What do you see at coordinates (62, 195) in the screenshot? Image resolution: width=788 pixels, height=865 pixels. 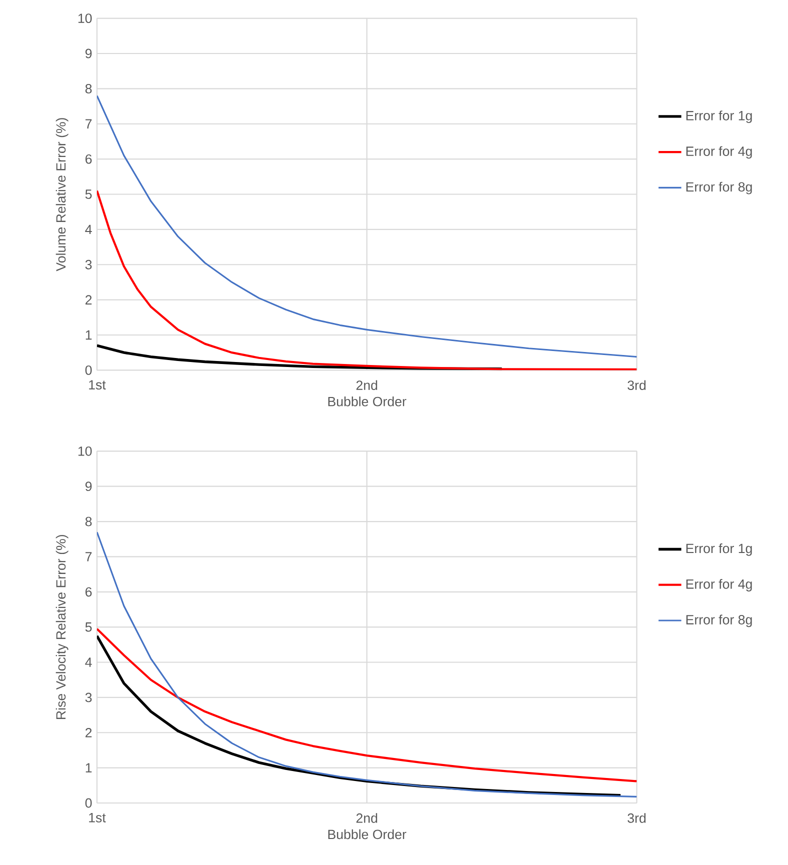 I see `y-axis-title: Volume Relative Error (%)` at bounding box center [62, 195].